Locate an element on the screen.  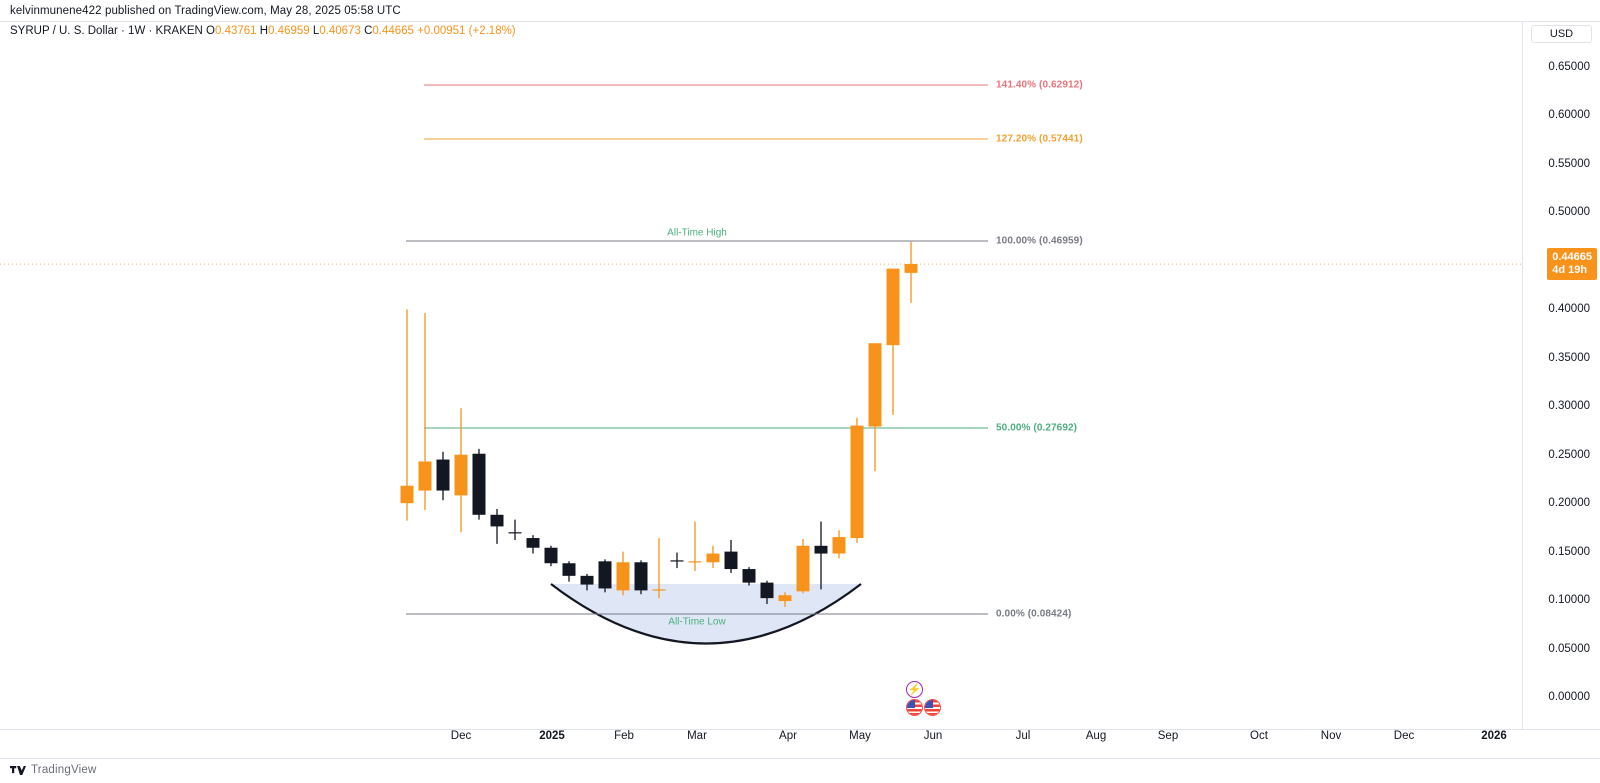
legend-open-value: 0.43761 is located at coordinates (236, 31).